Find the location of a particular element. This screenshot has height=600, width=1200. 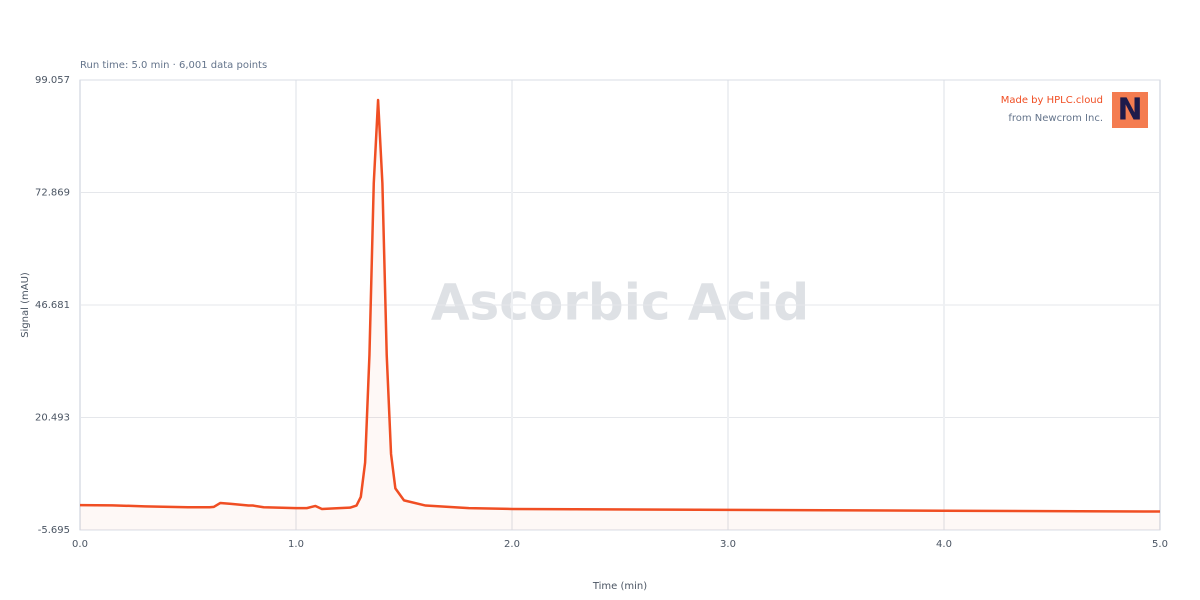

y-axis-label: Signal (mAU) is located at coordinates (25, 305).